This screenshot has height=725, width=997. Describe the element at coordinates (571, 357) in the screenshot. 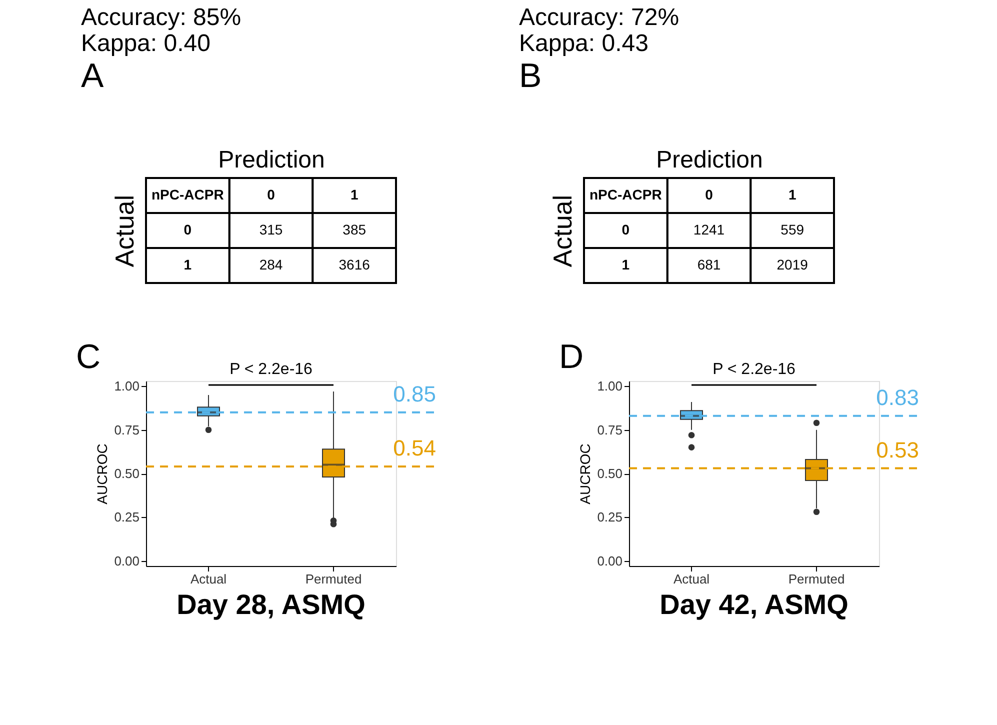

I see `text: D` at that location.